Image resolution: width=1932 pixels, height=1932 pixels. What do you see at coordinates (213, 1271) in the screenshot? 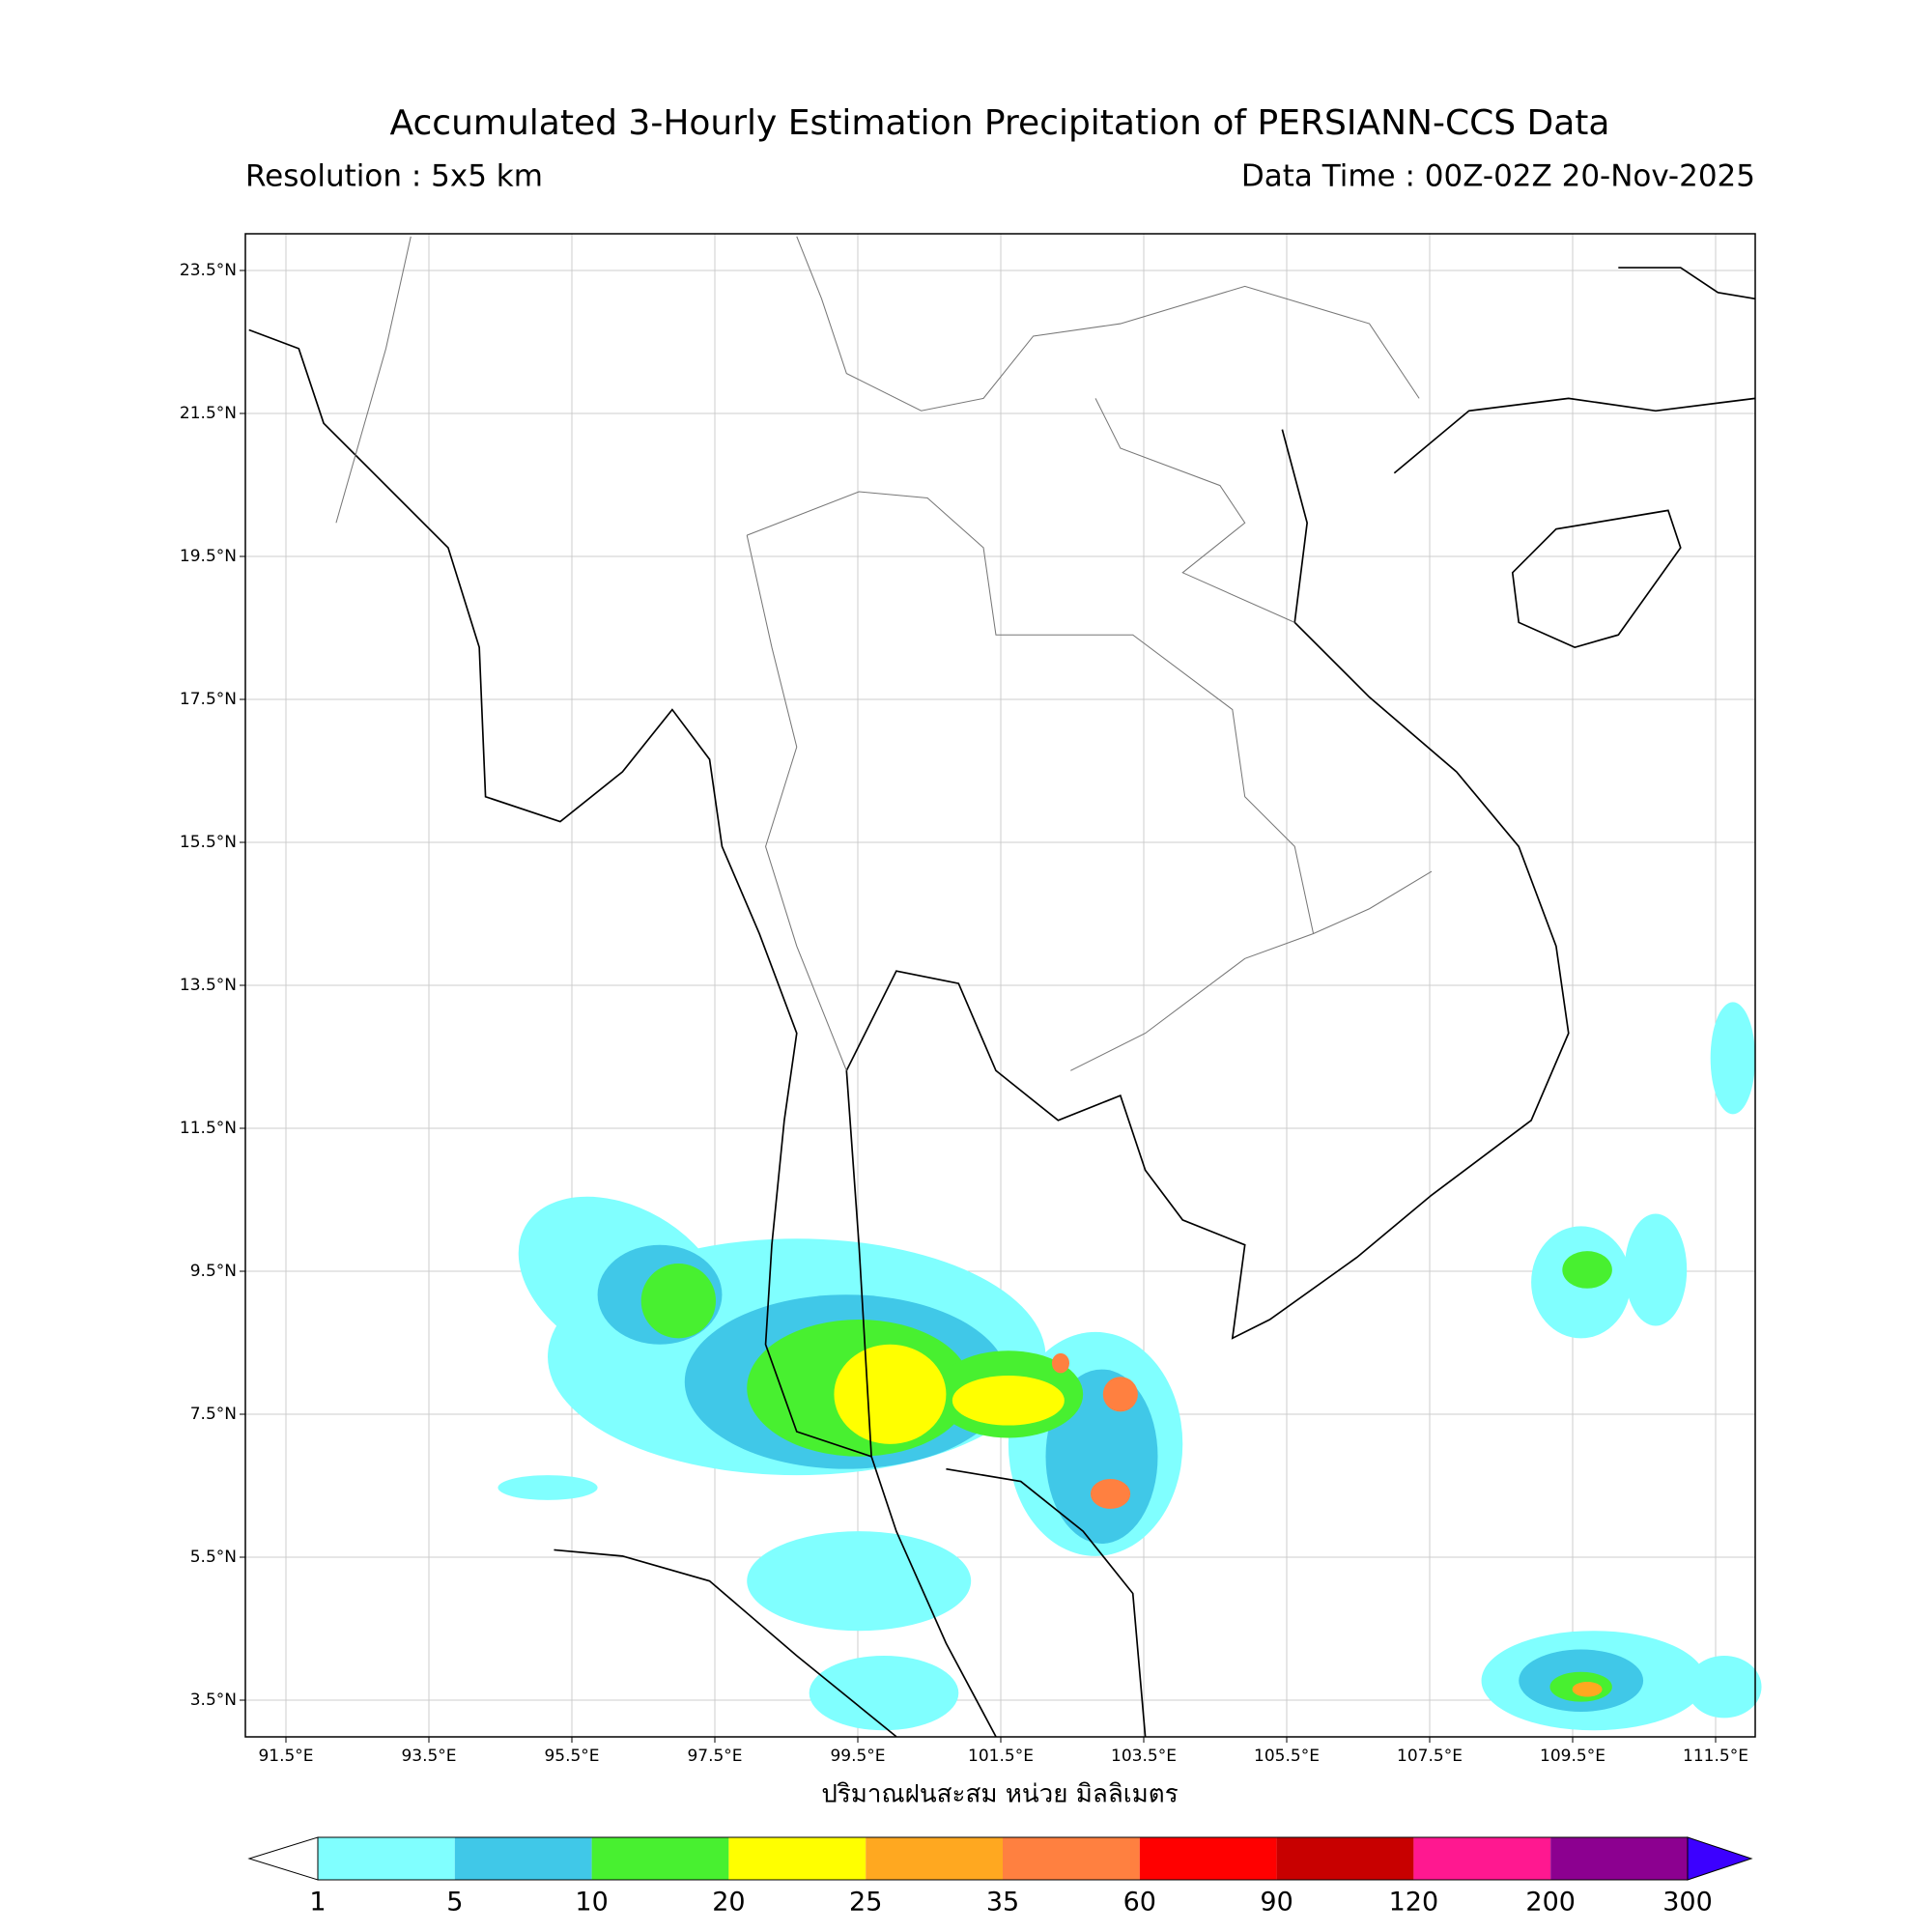
I see `lat-tick-label: 9.5°N` at bounding box center [213, 1271].